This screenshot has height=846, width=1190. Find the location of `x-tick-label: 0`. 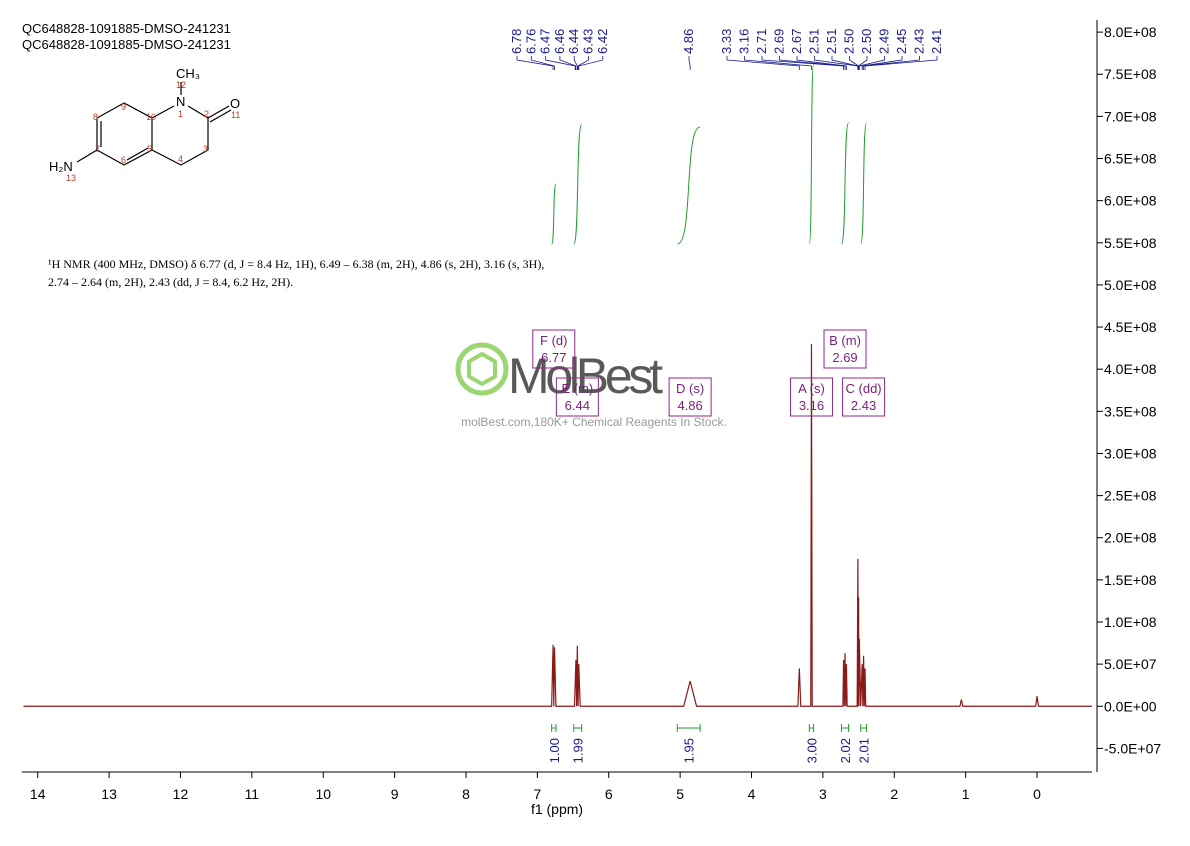

x-tick-label: 0 is located at coordinates (1037, 794).